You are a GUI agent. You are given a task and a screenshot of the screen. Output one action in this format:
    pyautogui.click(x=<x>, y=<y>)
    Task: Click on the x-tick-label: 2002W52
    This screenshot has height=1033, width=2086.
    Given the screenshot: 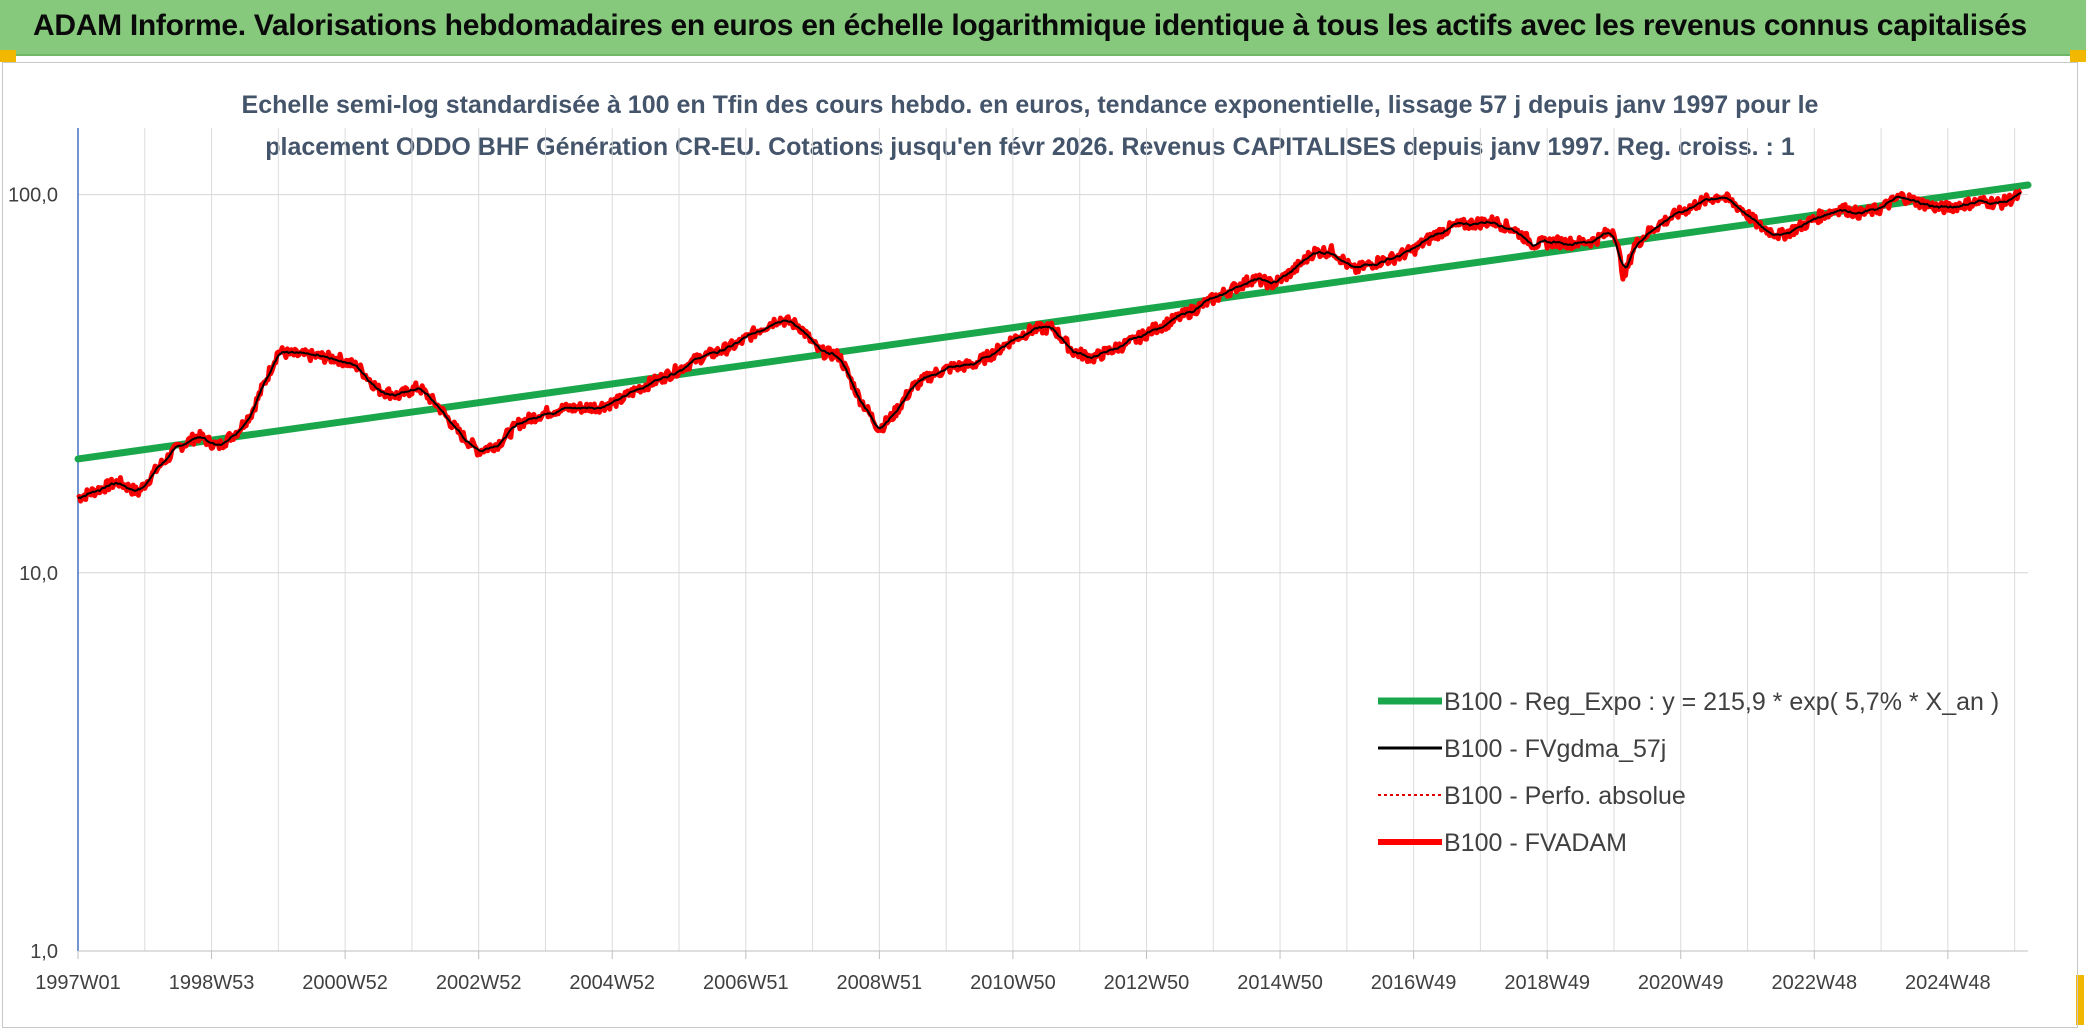 What is the action you would take?
    pyautogui.click(x=479, y=983)
    